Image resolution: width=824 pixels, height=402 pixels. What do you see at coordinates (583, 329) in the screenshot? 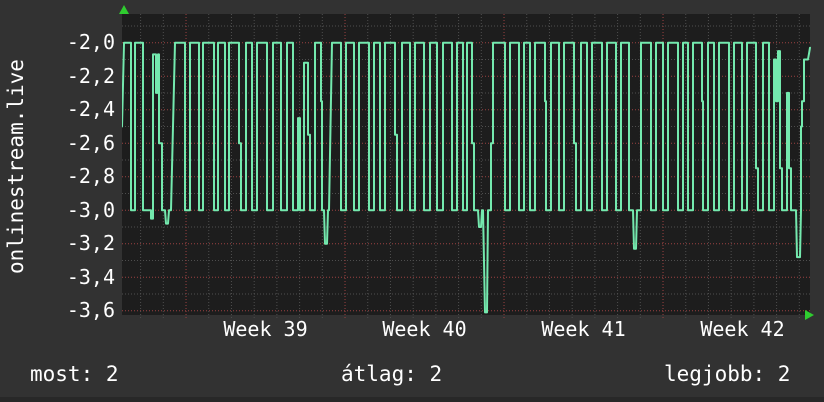
I see `x-axis-week-label: Week 41` at bounding box center [583, 329].